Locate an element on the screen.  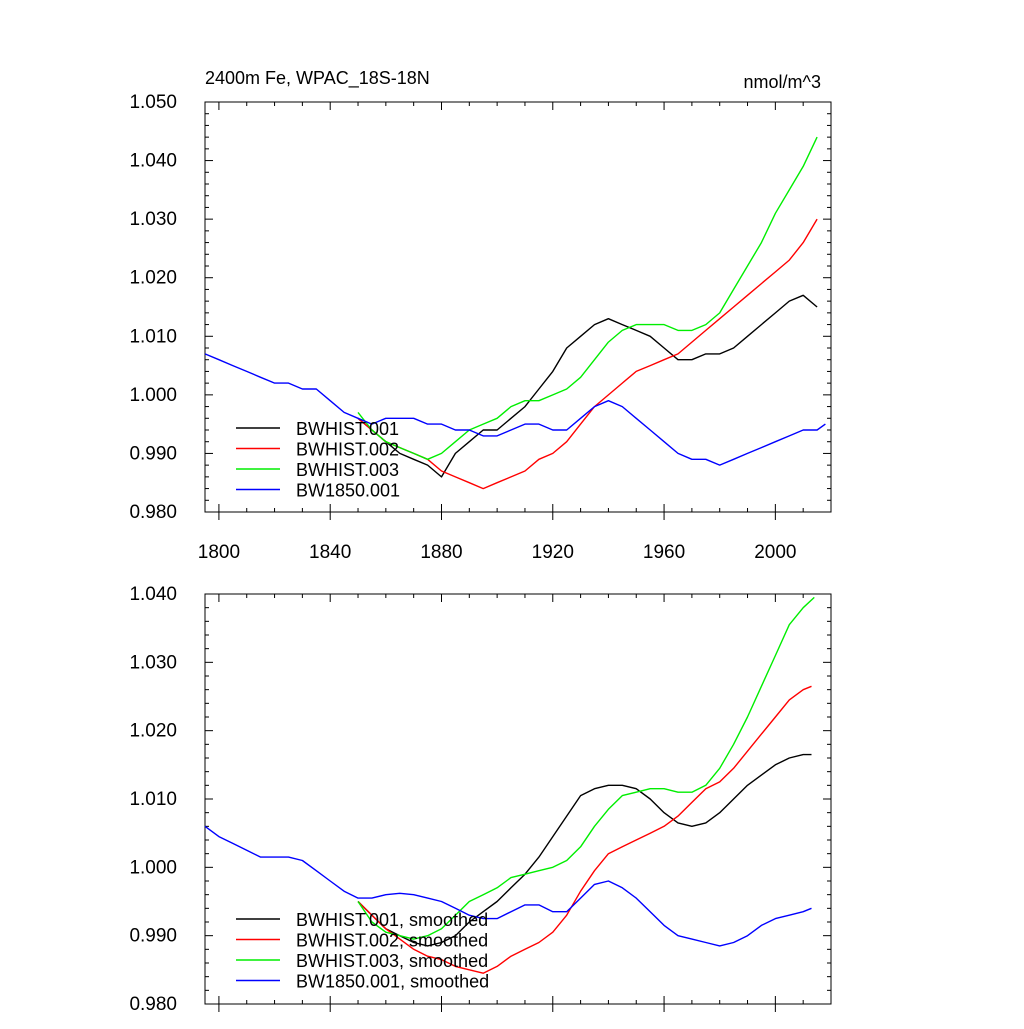
legend-label-3: BWHIST.003, smoothed is located at coordinates (392, 961).